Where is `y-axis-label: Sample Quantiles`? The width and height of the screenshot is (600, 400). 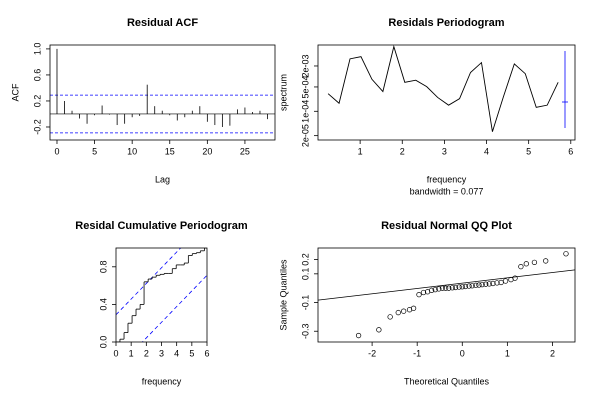 y-axis-label: Sample Quantiles is located at coordinates (283, 295).